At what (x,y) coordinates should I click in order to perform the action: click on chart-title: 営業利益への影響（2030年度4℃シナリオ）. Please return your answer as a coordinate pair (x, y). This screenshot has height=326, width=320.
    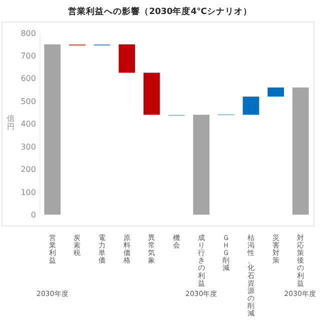
    Looking at the image, I should click on (160, 11).